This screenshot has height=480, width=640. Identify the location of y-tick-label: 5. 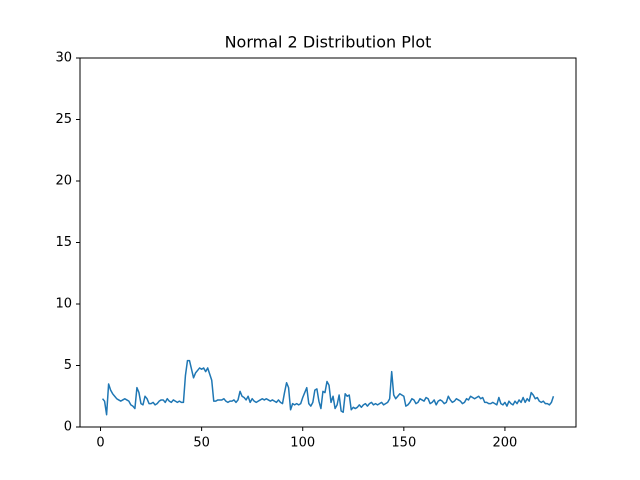
(68, 365).